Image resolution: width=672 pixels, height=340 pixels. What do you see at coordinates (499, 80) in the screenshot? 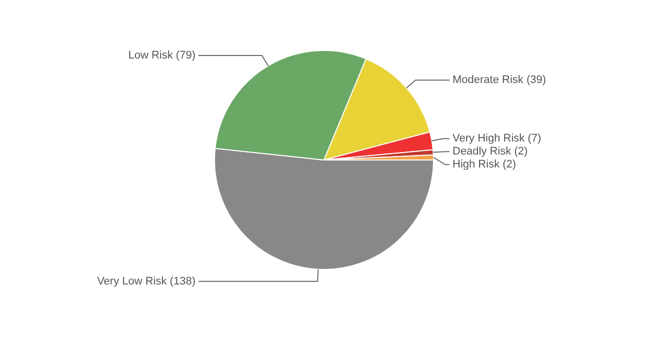
I see `slice-label: Moderate Risk (39)` at bounding box center [499, 80].